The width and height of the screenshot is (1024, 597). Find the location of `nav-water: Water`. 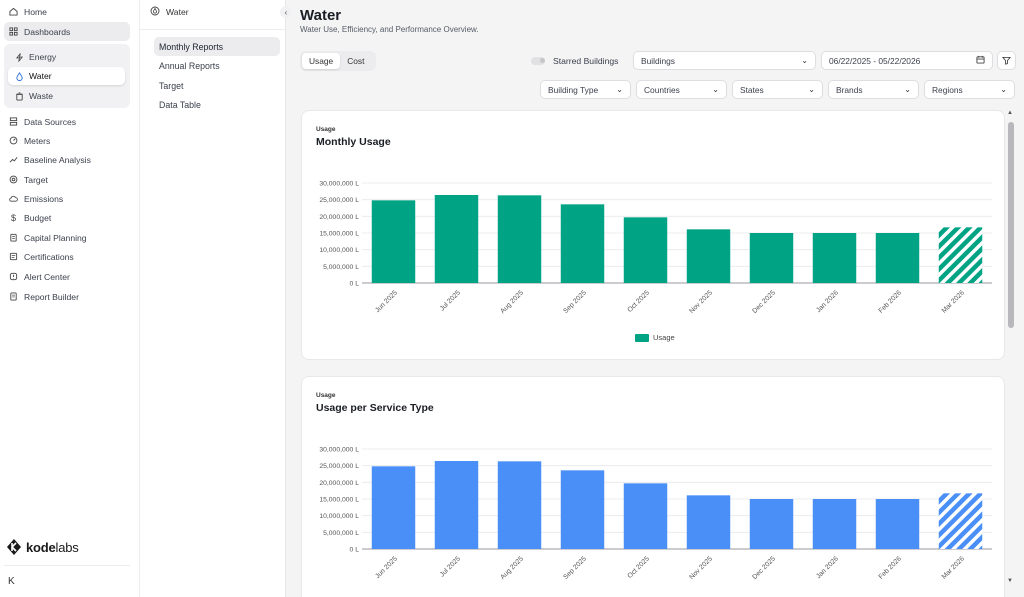

nav-water: Water is located at coordinates (66, 76).